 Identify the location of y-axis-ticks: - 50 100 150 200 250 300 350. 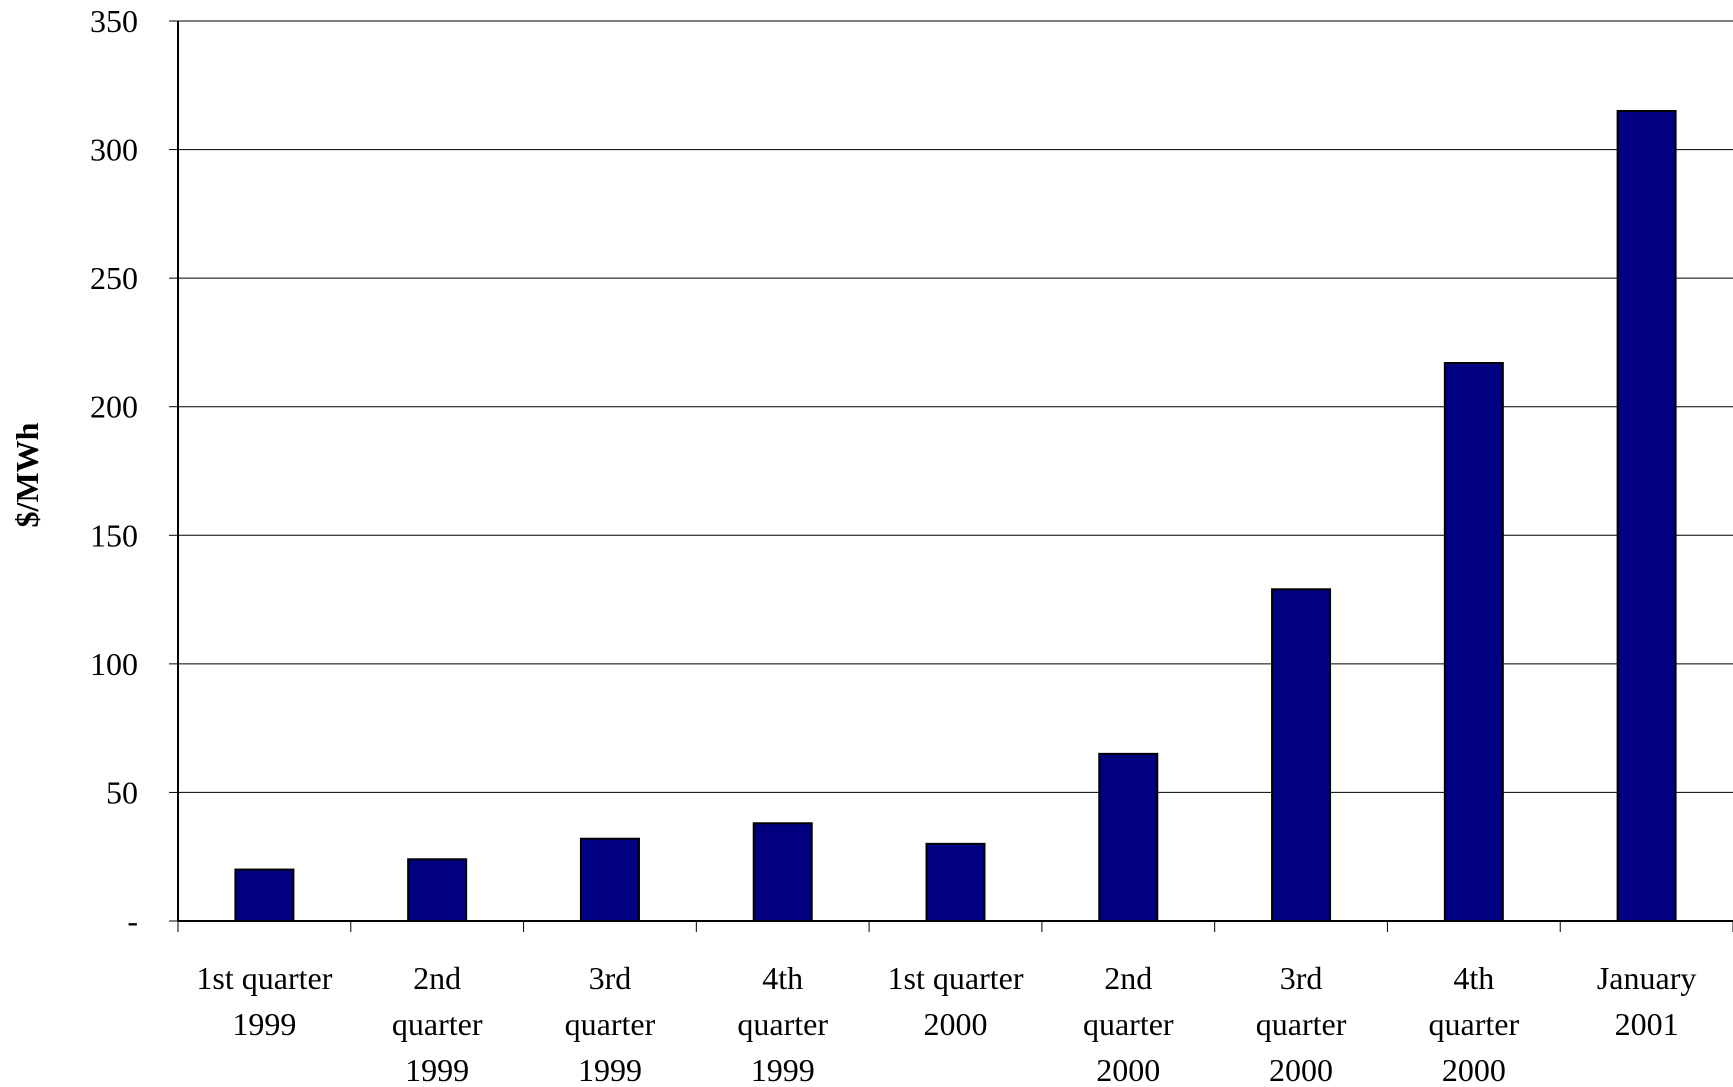
(134, 471).